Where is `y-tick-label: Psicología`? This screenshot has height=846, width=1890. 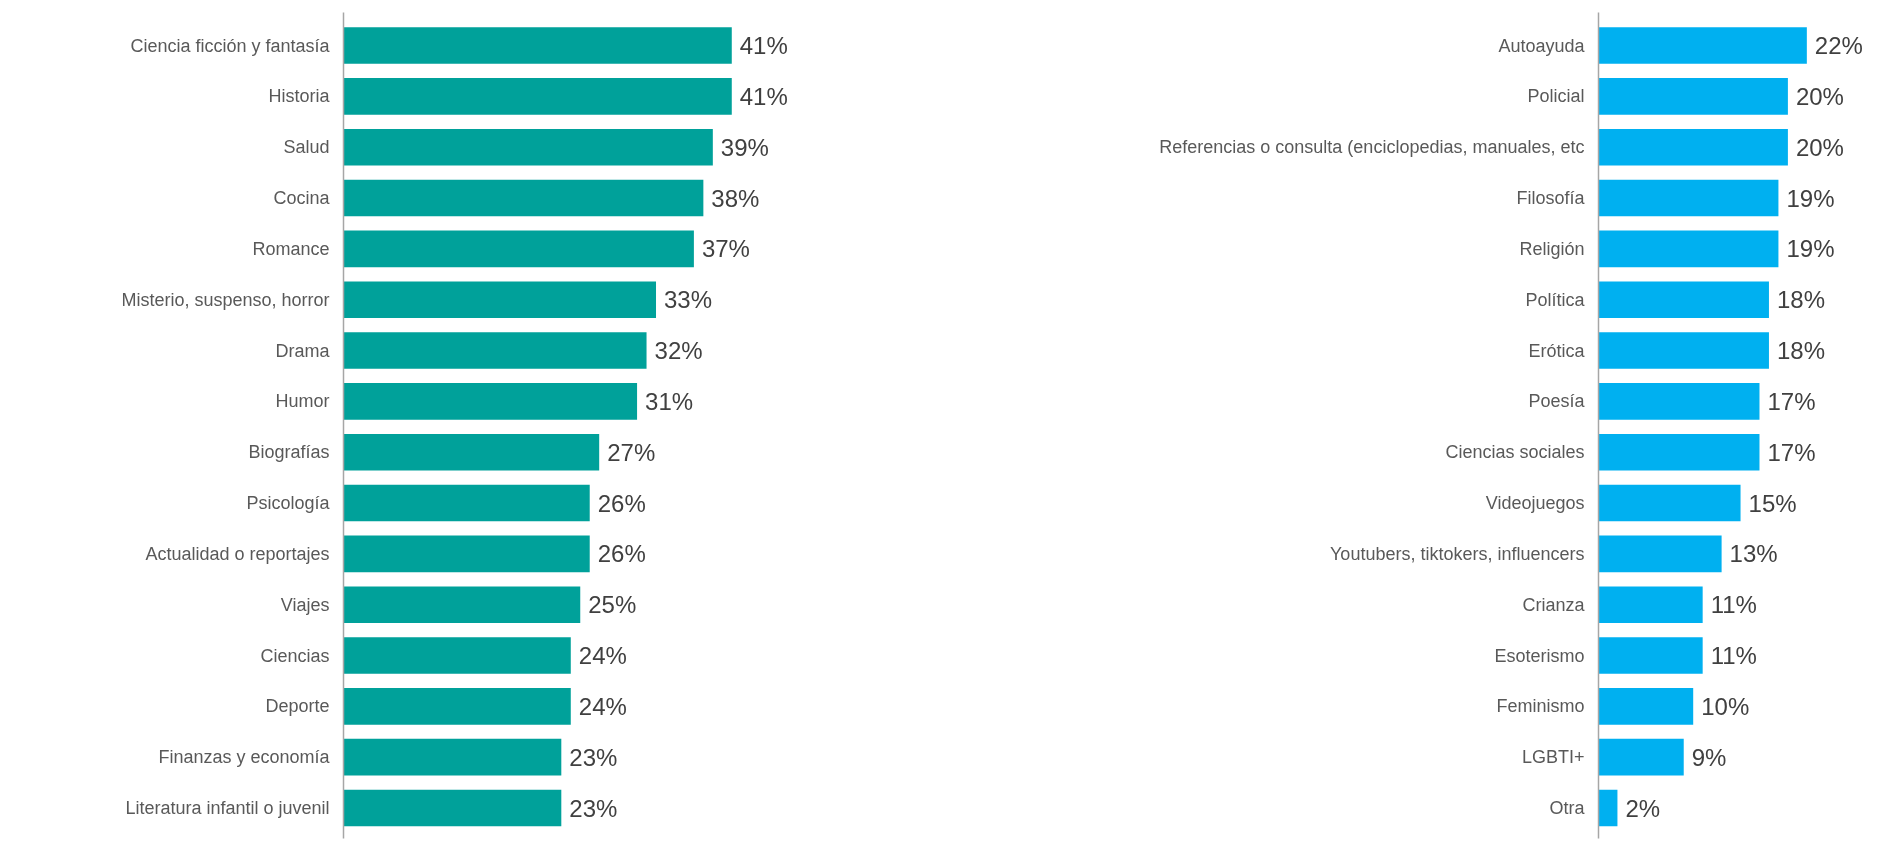
y-tick-label: Psicología is located at coordinates (288, 503).